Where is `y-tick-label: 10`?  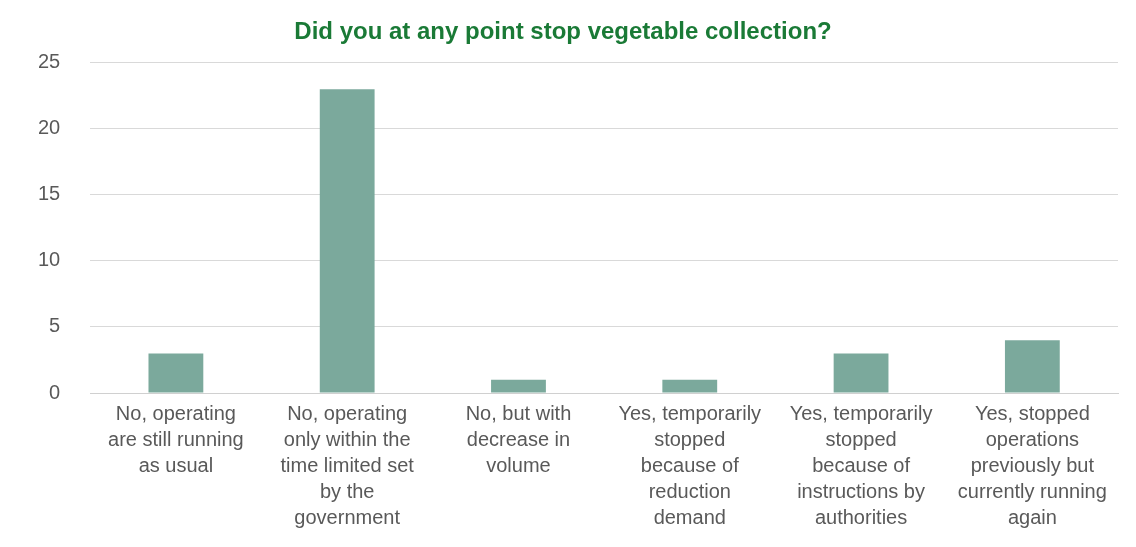
y-tick-label: 10 is located at coordinates (49, 259).